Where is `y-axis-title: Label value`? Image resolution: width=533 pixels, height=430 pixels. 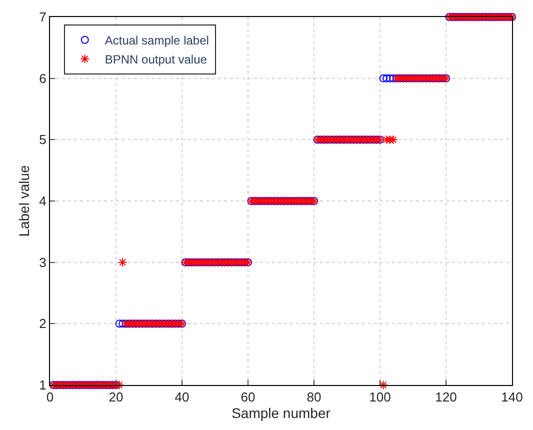
y-axis-title: Label value is located at coordinates (24, 200).